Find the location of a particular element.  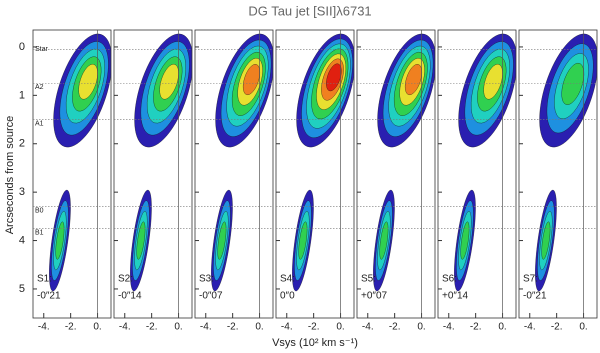

feature-label: B0 is located at coordinates (39, 211).